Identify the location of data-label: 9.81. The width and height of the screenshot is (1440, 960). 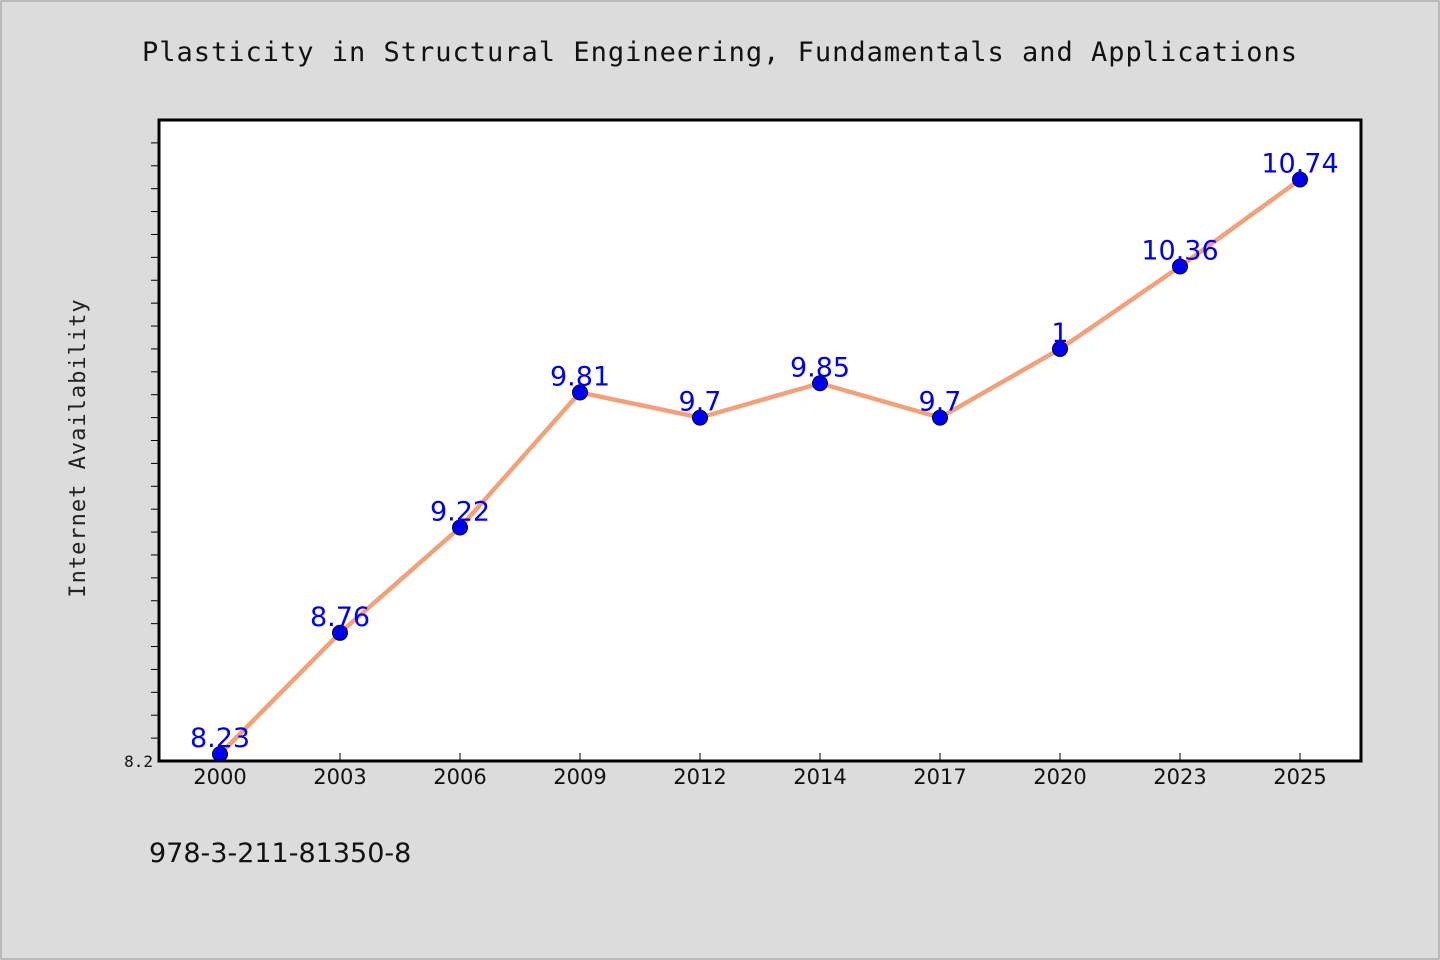
(580, 376).